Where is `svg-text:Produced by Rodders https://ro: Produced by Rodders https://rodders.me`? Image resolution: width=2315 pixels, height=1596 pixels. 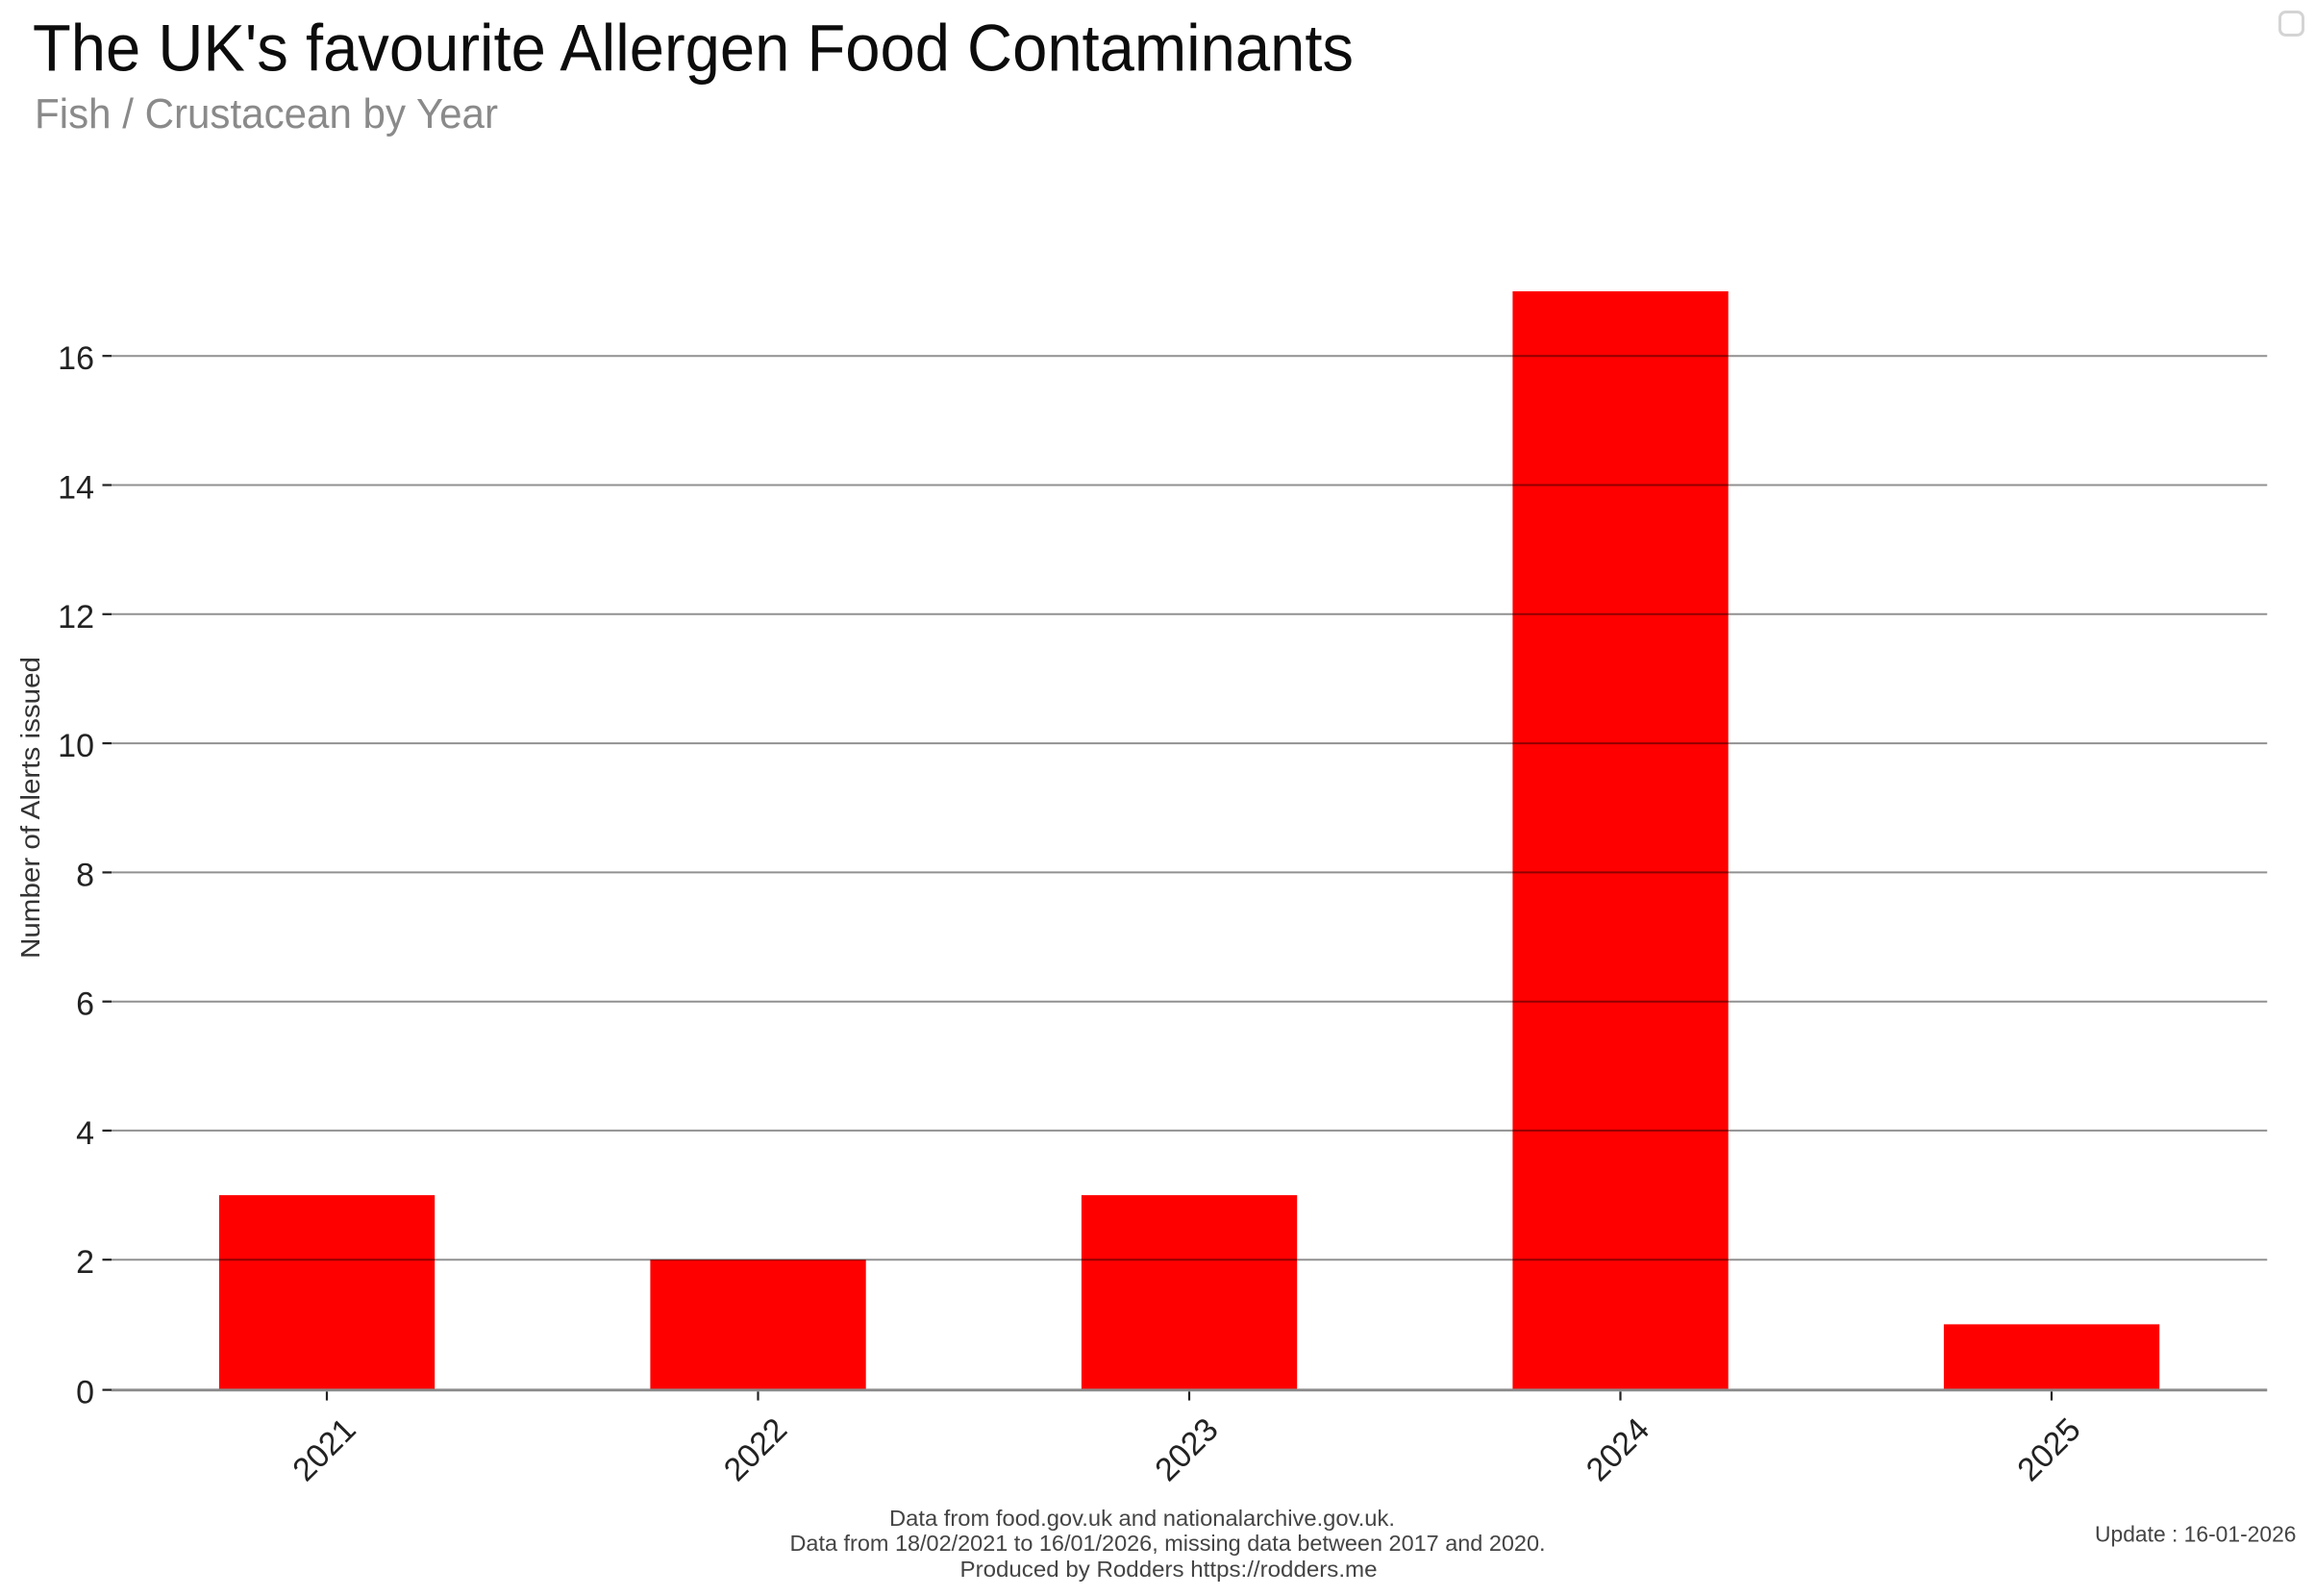
svg-text:Produced by Rodders https://ro: Produced by Rodders https://rodders.me is located at coordinates (1169, 1569).